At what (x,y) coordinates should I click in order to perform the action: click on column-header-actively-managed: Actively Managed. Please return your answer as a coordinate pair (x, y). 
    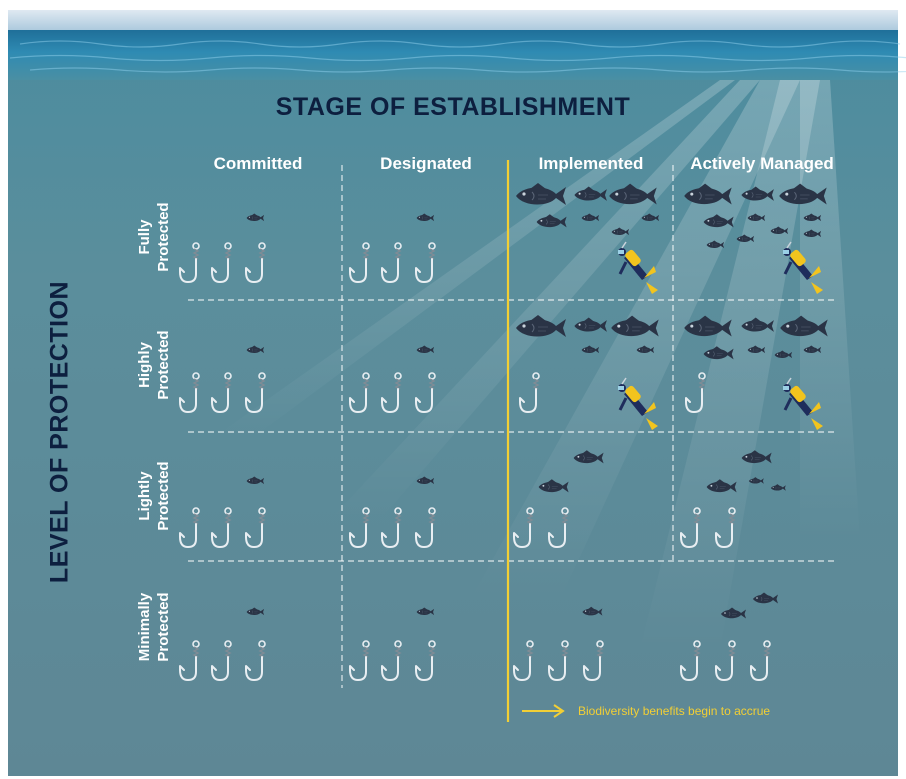
    Looking at the image, I should click on (762, 163).